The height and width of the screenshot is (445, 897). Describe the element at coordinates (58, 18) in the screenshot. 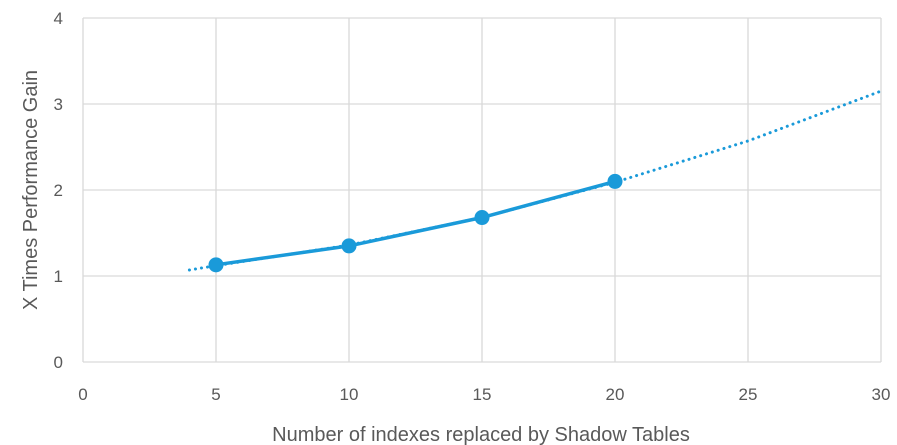

I see `y-tick-label-4: 4` at that location.